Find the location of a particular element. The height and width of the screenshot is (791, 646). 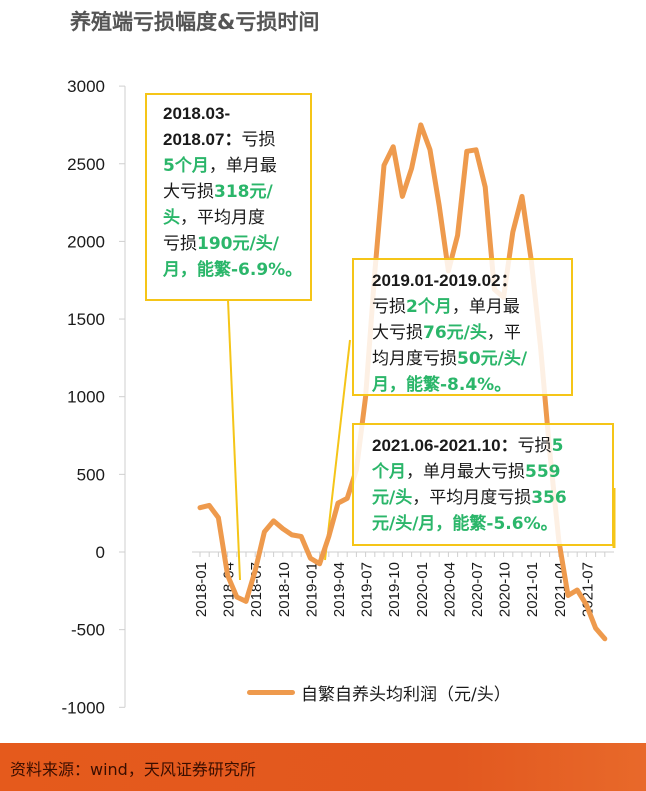

source-text: 资料来源：wind，天风证券研究所 is located at coordinates (133, 769).